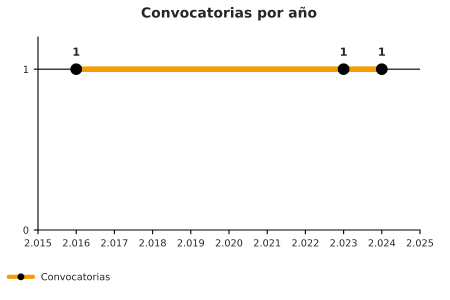 The height and width of the screenshot is (300, 450). Describe the element at coordinates (229, 13) in the screenshot. I see `chart-title: Convocatorias por año` at that location.